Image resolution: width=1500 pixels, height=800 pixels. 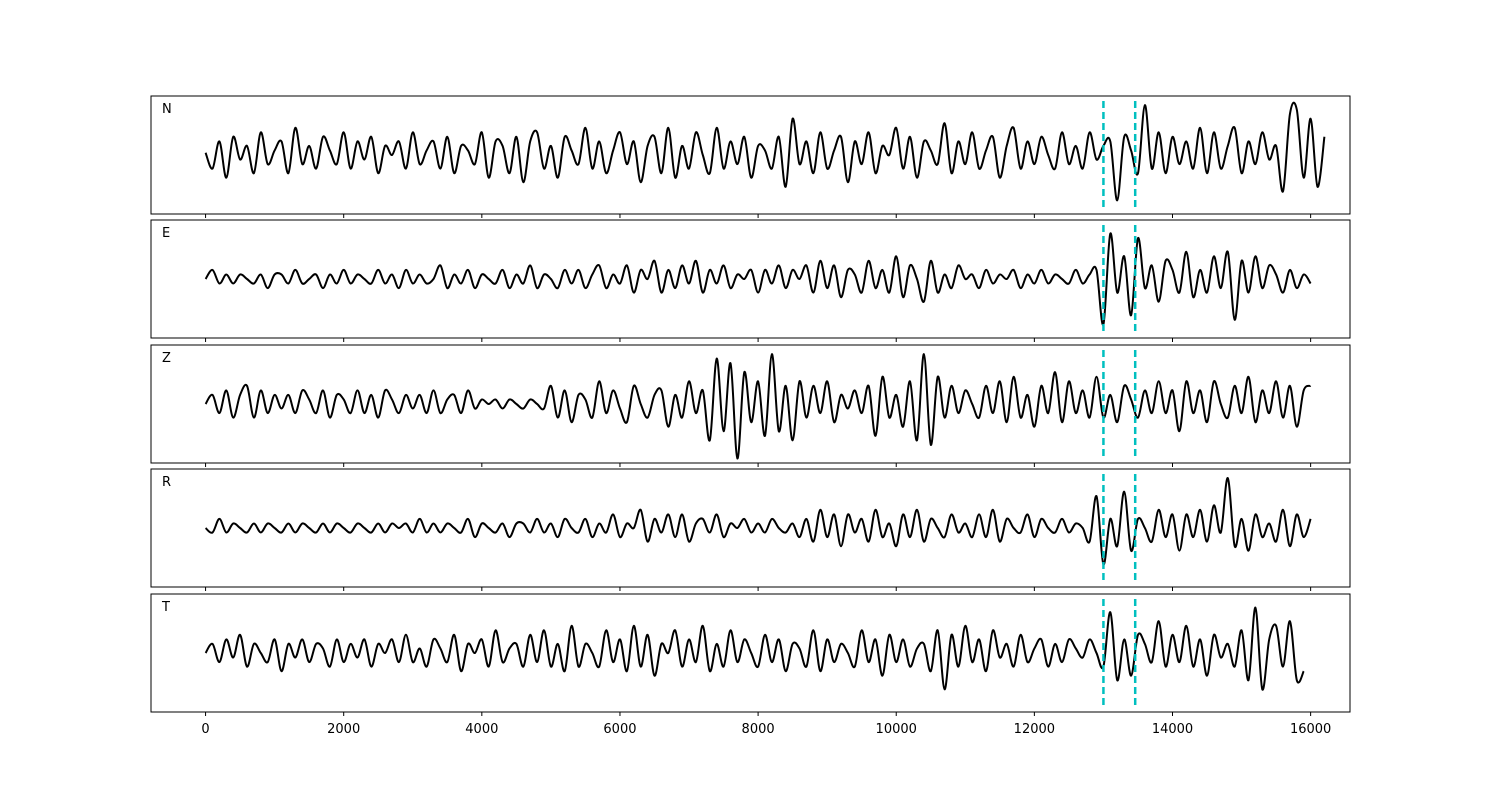 I want to click on x-tick-label: 14000, so click(x=1172, y=729).